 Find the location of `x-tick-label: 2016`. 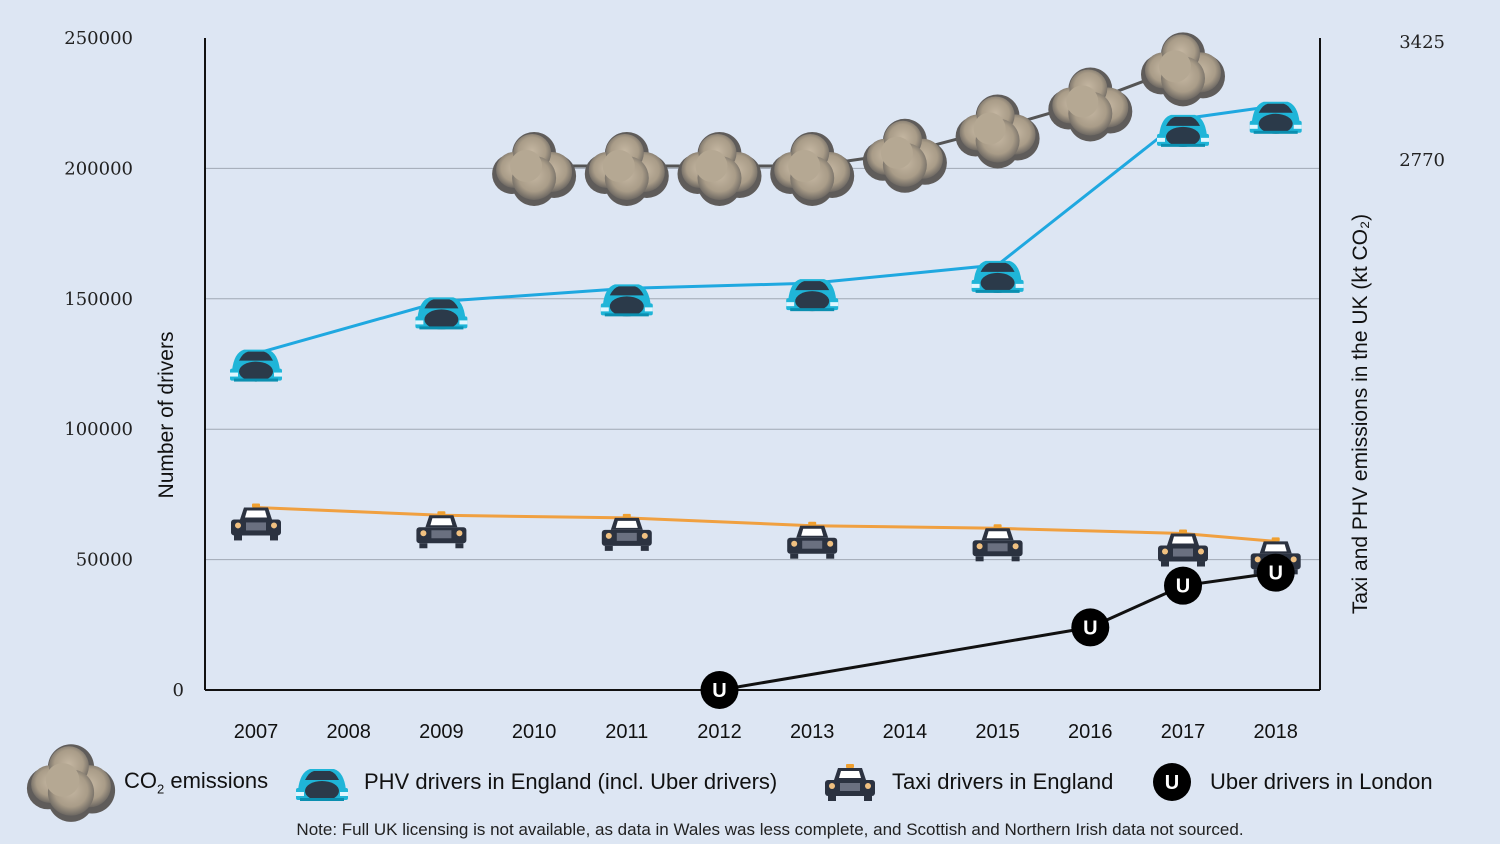

x-tick-label: 2016 is located at coordinates (1090, 731).